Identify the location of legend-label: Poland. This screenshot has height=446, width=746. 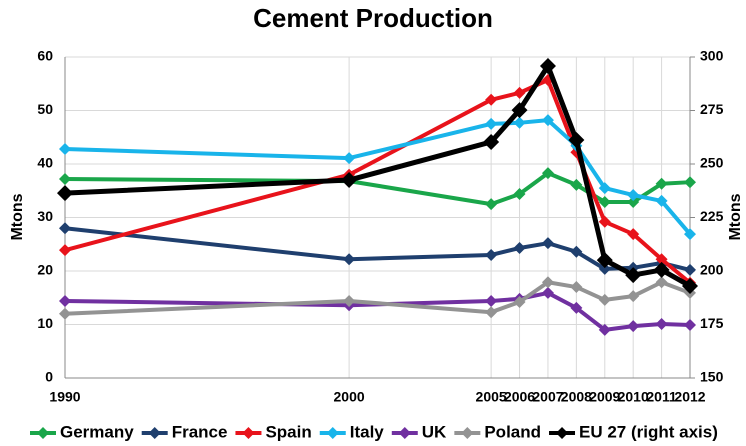
(512, 431).